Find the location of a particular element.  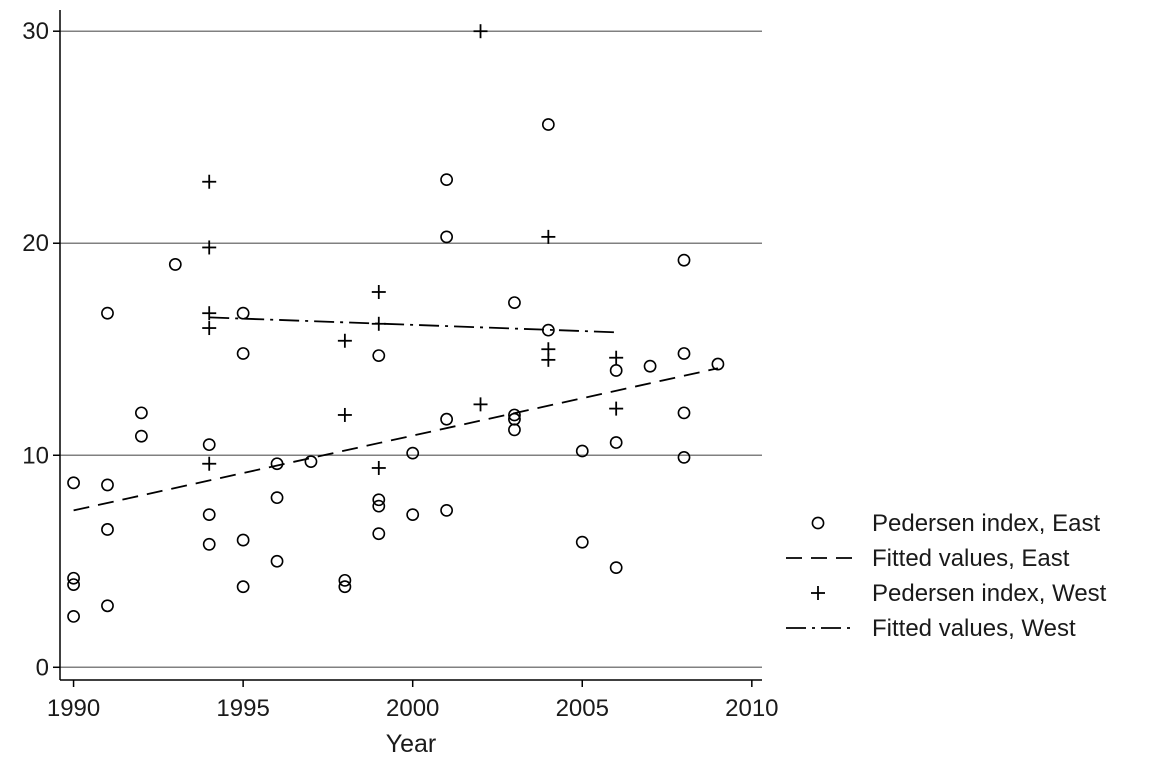

x-tick-label: 1990 is located at coordinates (73, 708).